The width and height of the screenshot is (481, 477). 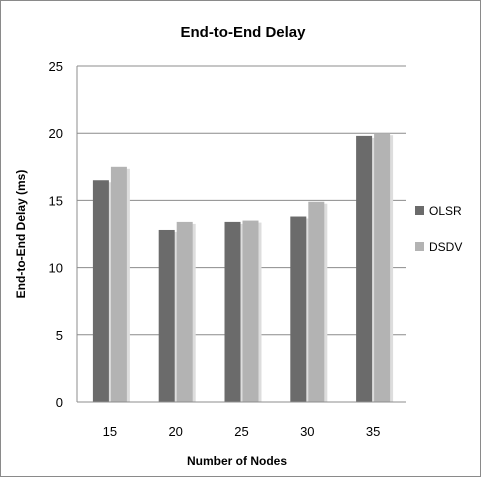 What do you see at coordinates (59, 402) in the screenshot?
I see `y-tick-label: 0` at bounding box center [59, 402].